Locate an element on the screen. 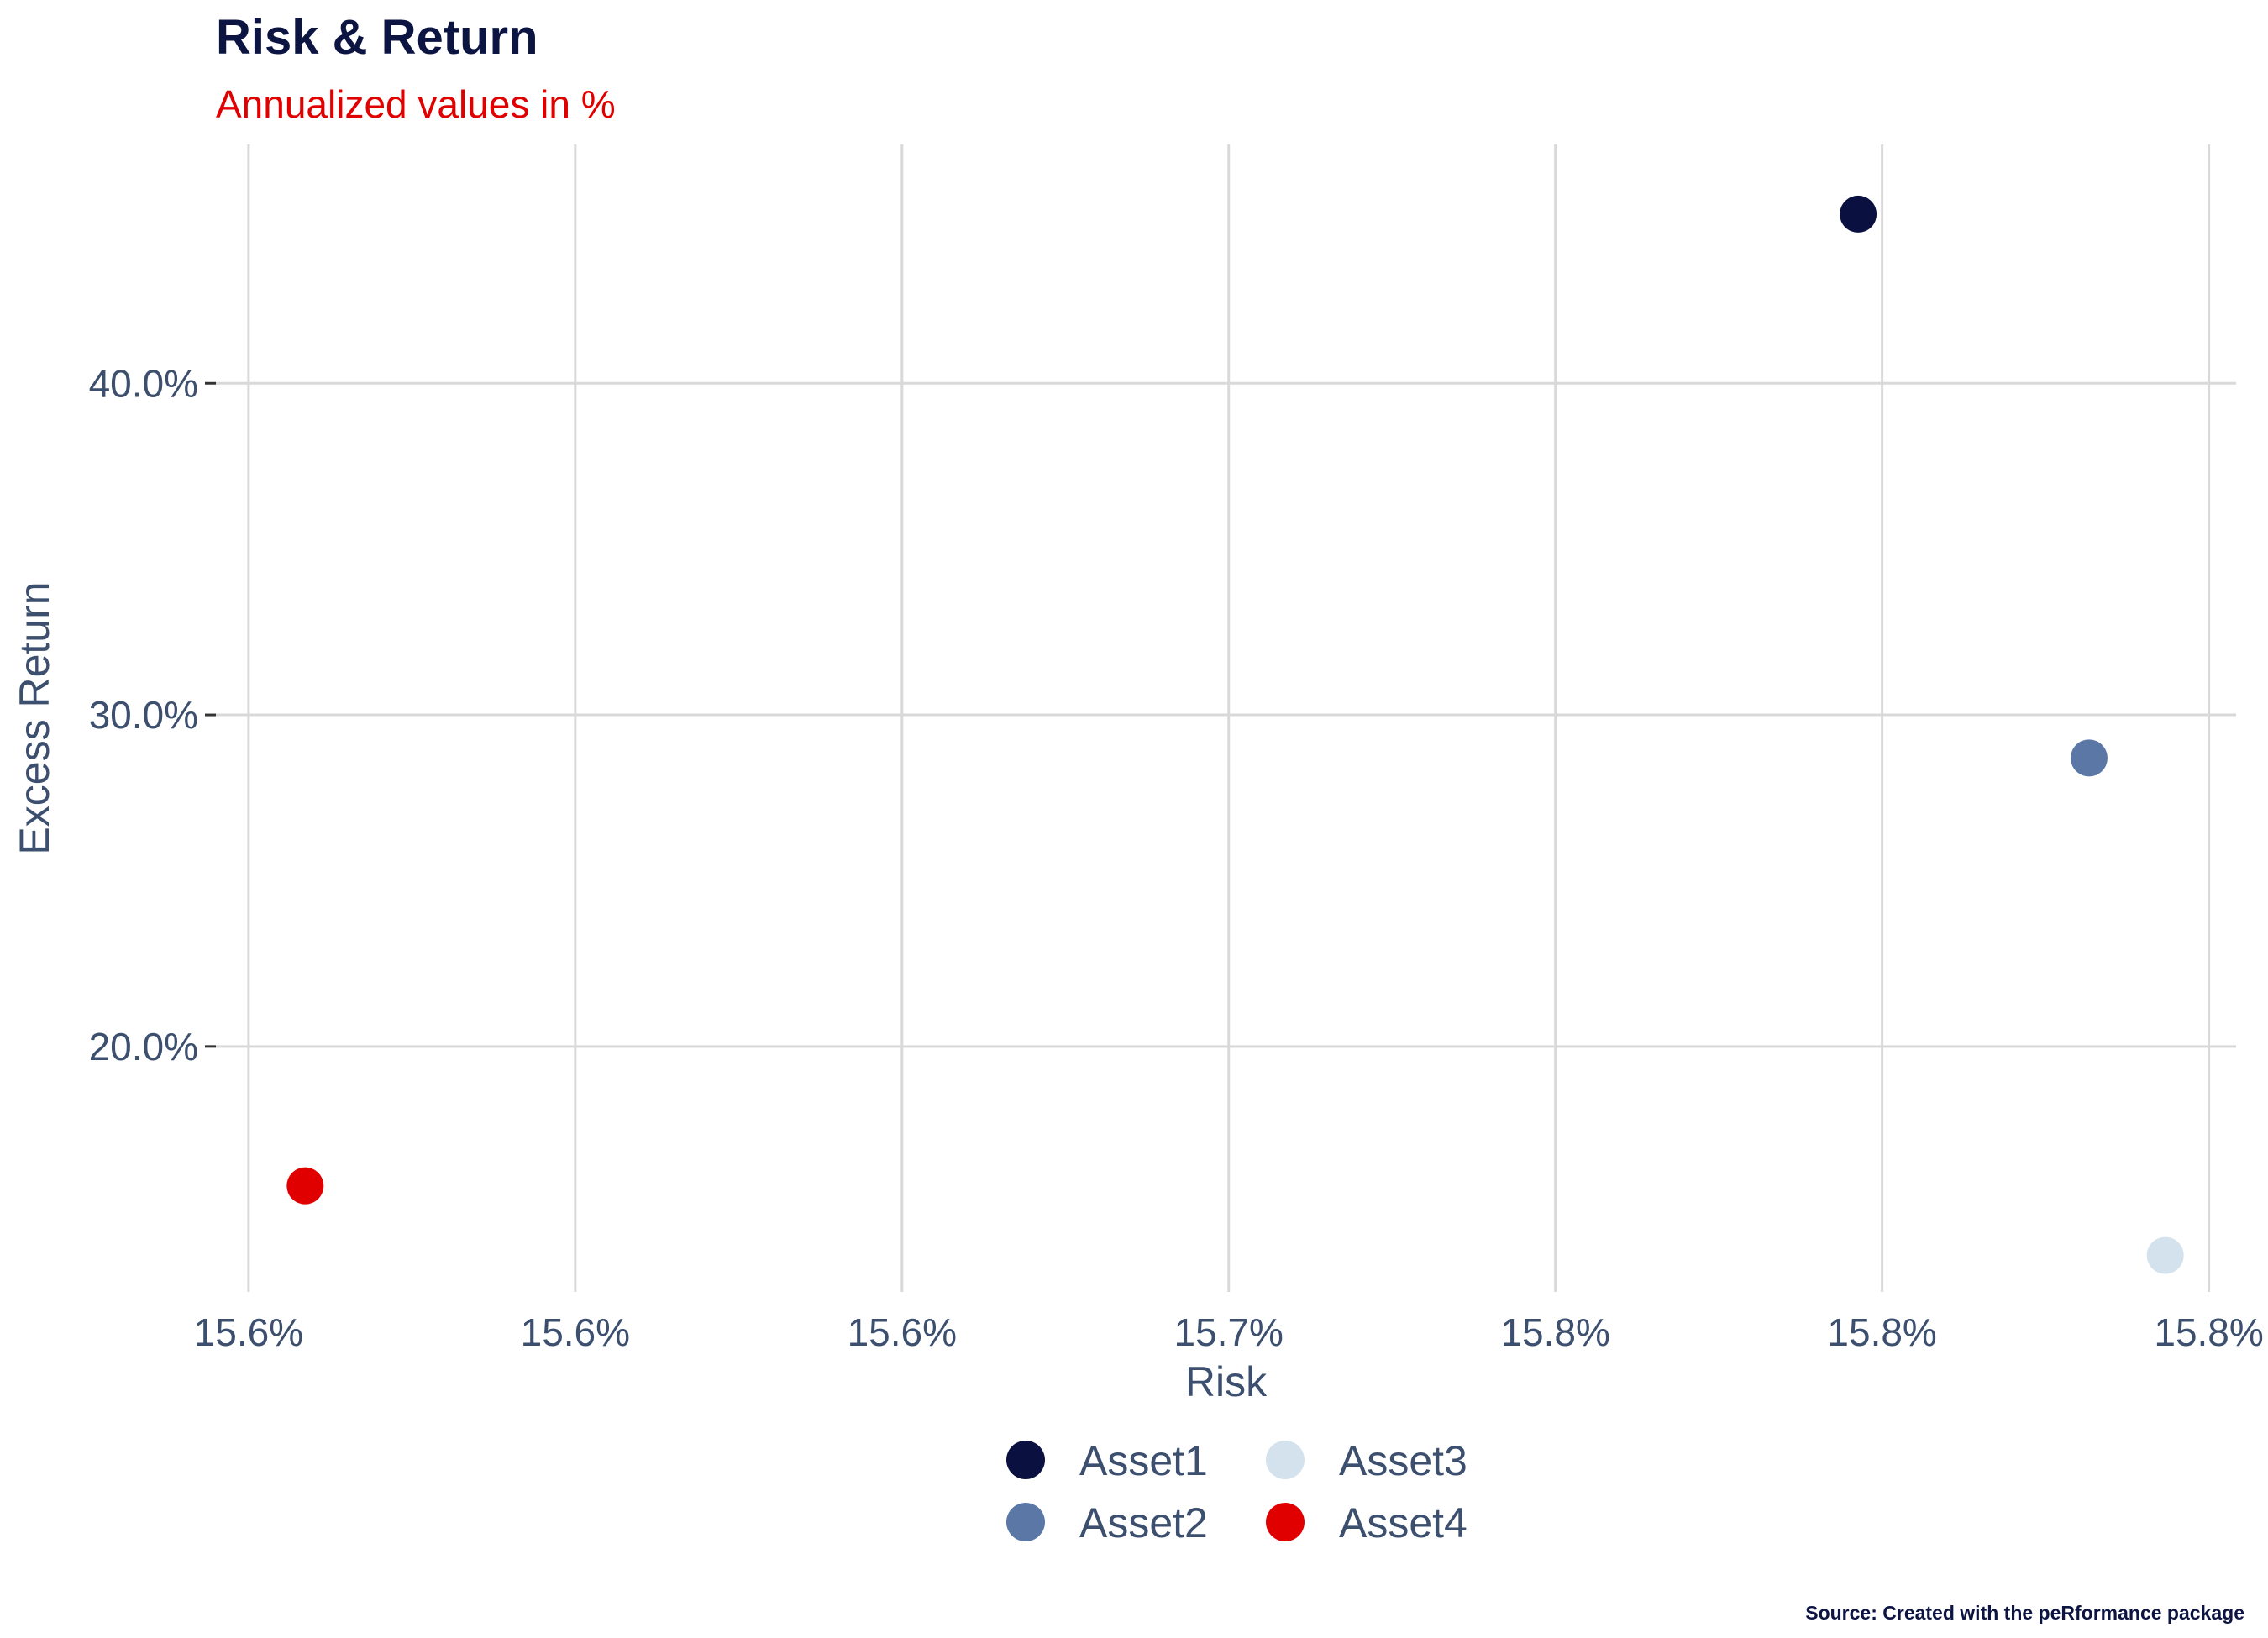  point-asset3 is located at coordinates (2165, 1255).